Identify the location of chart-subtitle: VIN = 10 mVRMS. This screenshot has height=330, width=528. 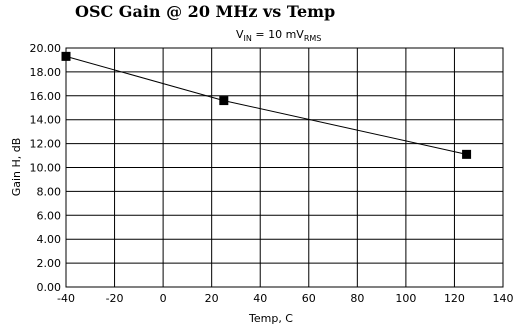
(278, 35).